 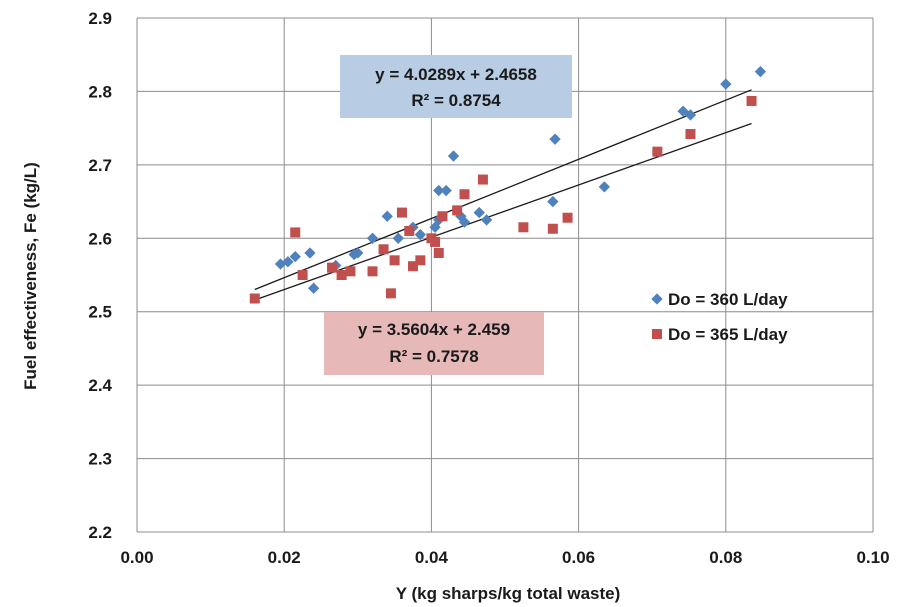 What do you see at coordinates (657, 334) in the screenshot?
I see `legend-marker-square` at bounding box center [657, 334].